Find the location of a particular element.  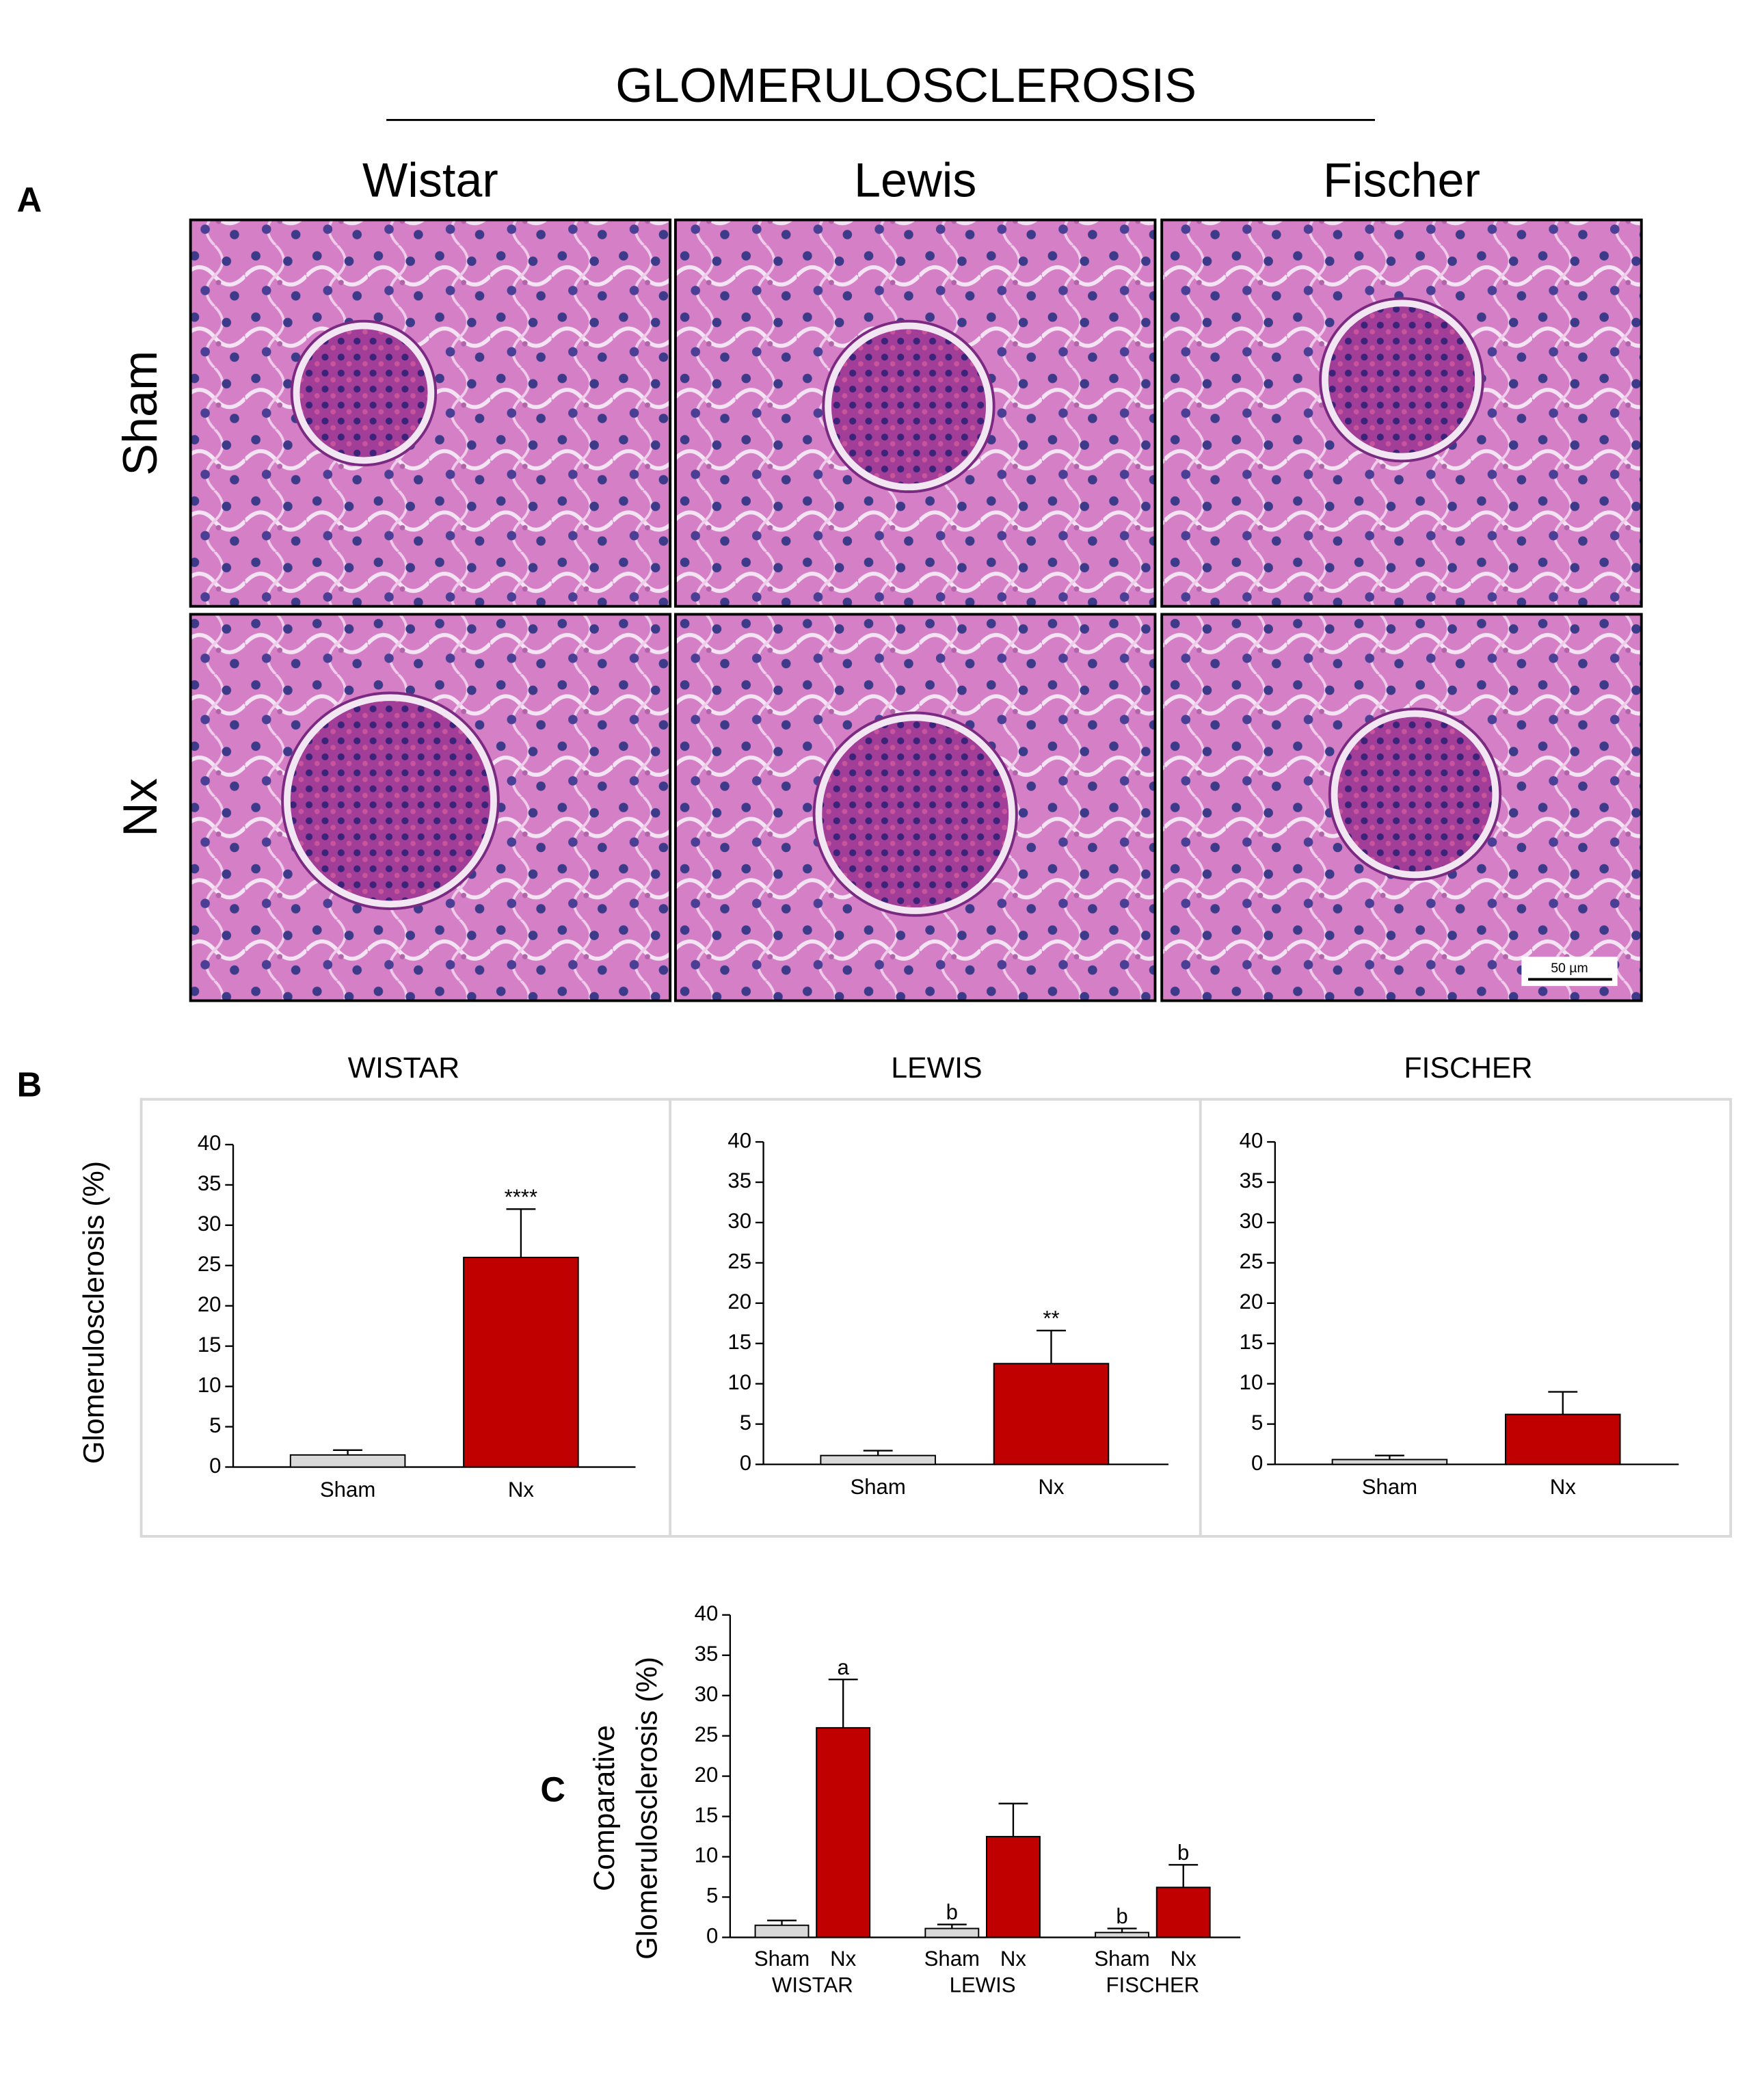

annotation: a is located at coordinates (844, 1667).